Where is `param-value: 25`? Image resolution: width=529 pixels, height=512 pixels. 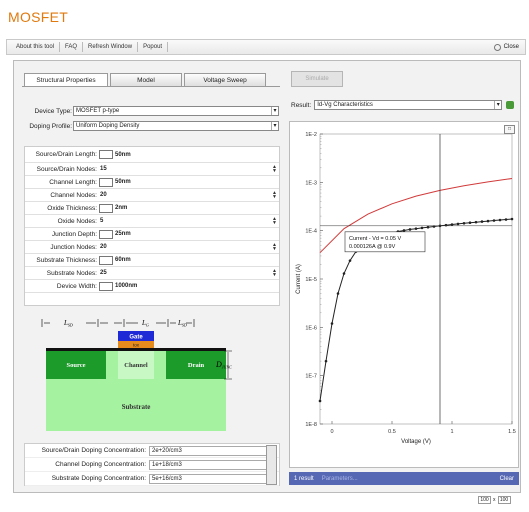 param-value: 25 is located at coordinates (103, 273).